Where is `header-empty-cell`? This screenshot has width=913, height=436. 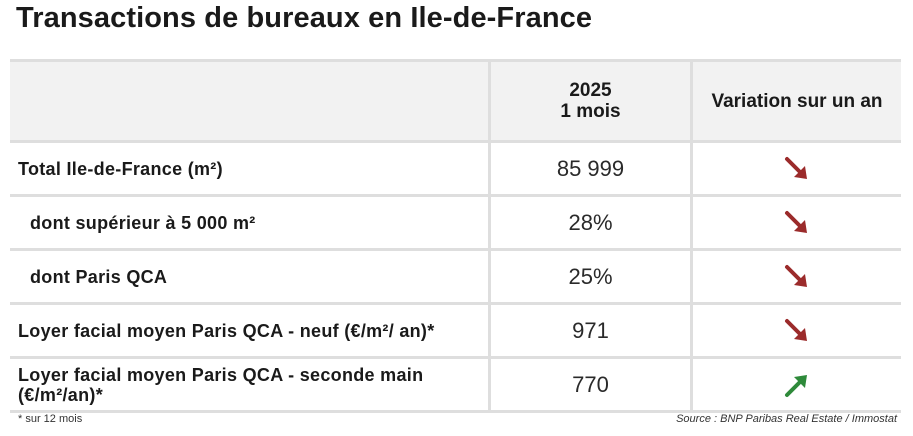
header-empty-cell is located at coordinates (249, 101).